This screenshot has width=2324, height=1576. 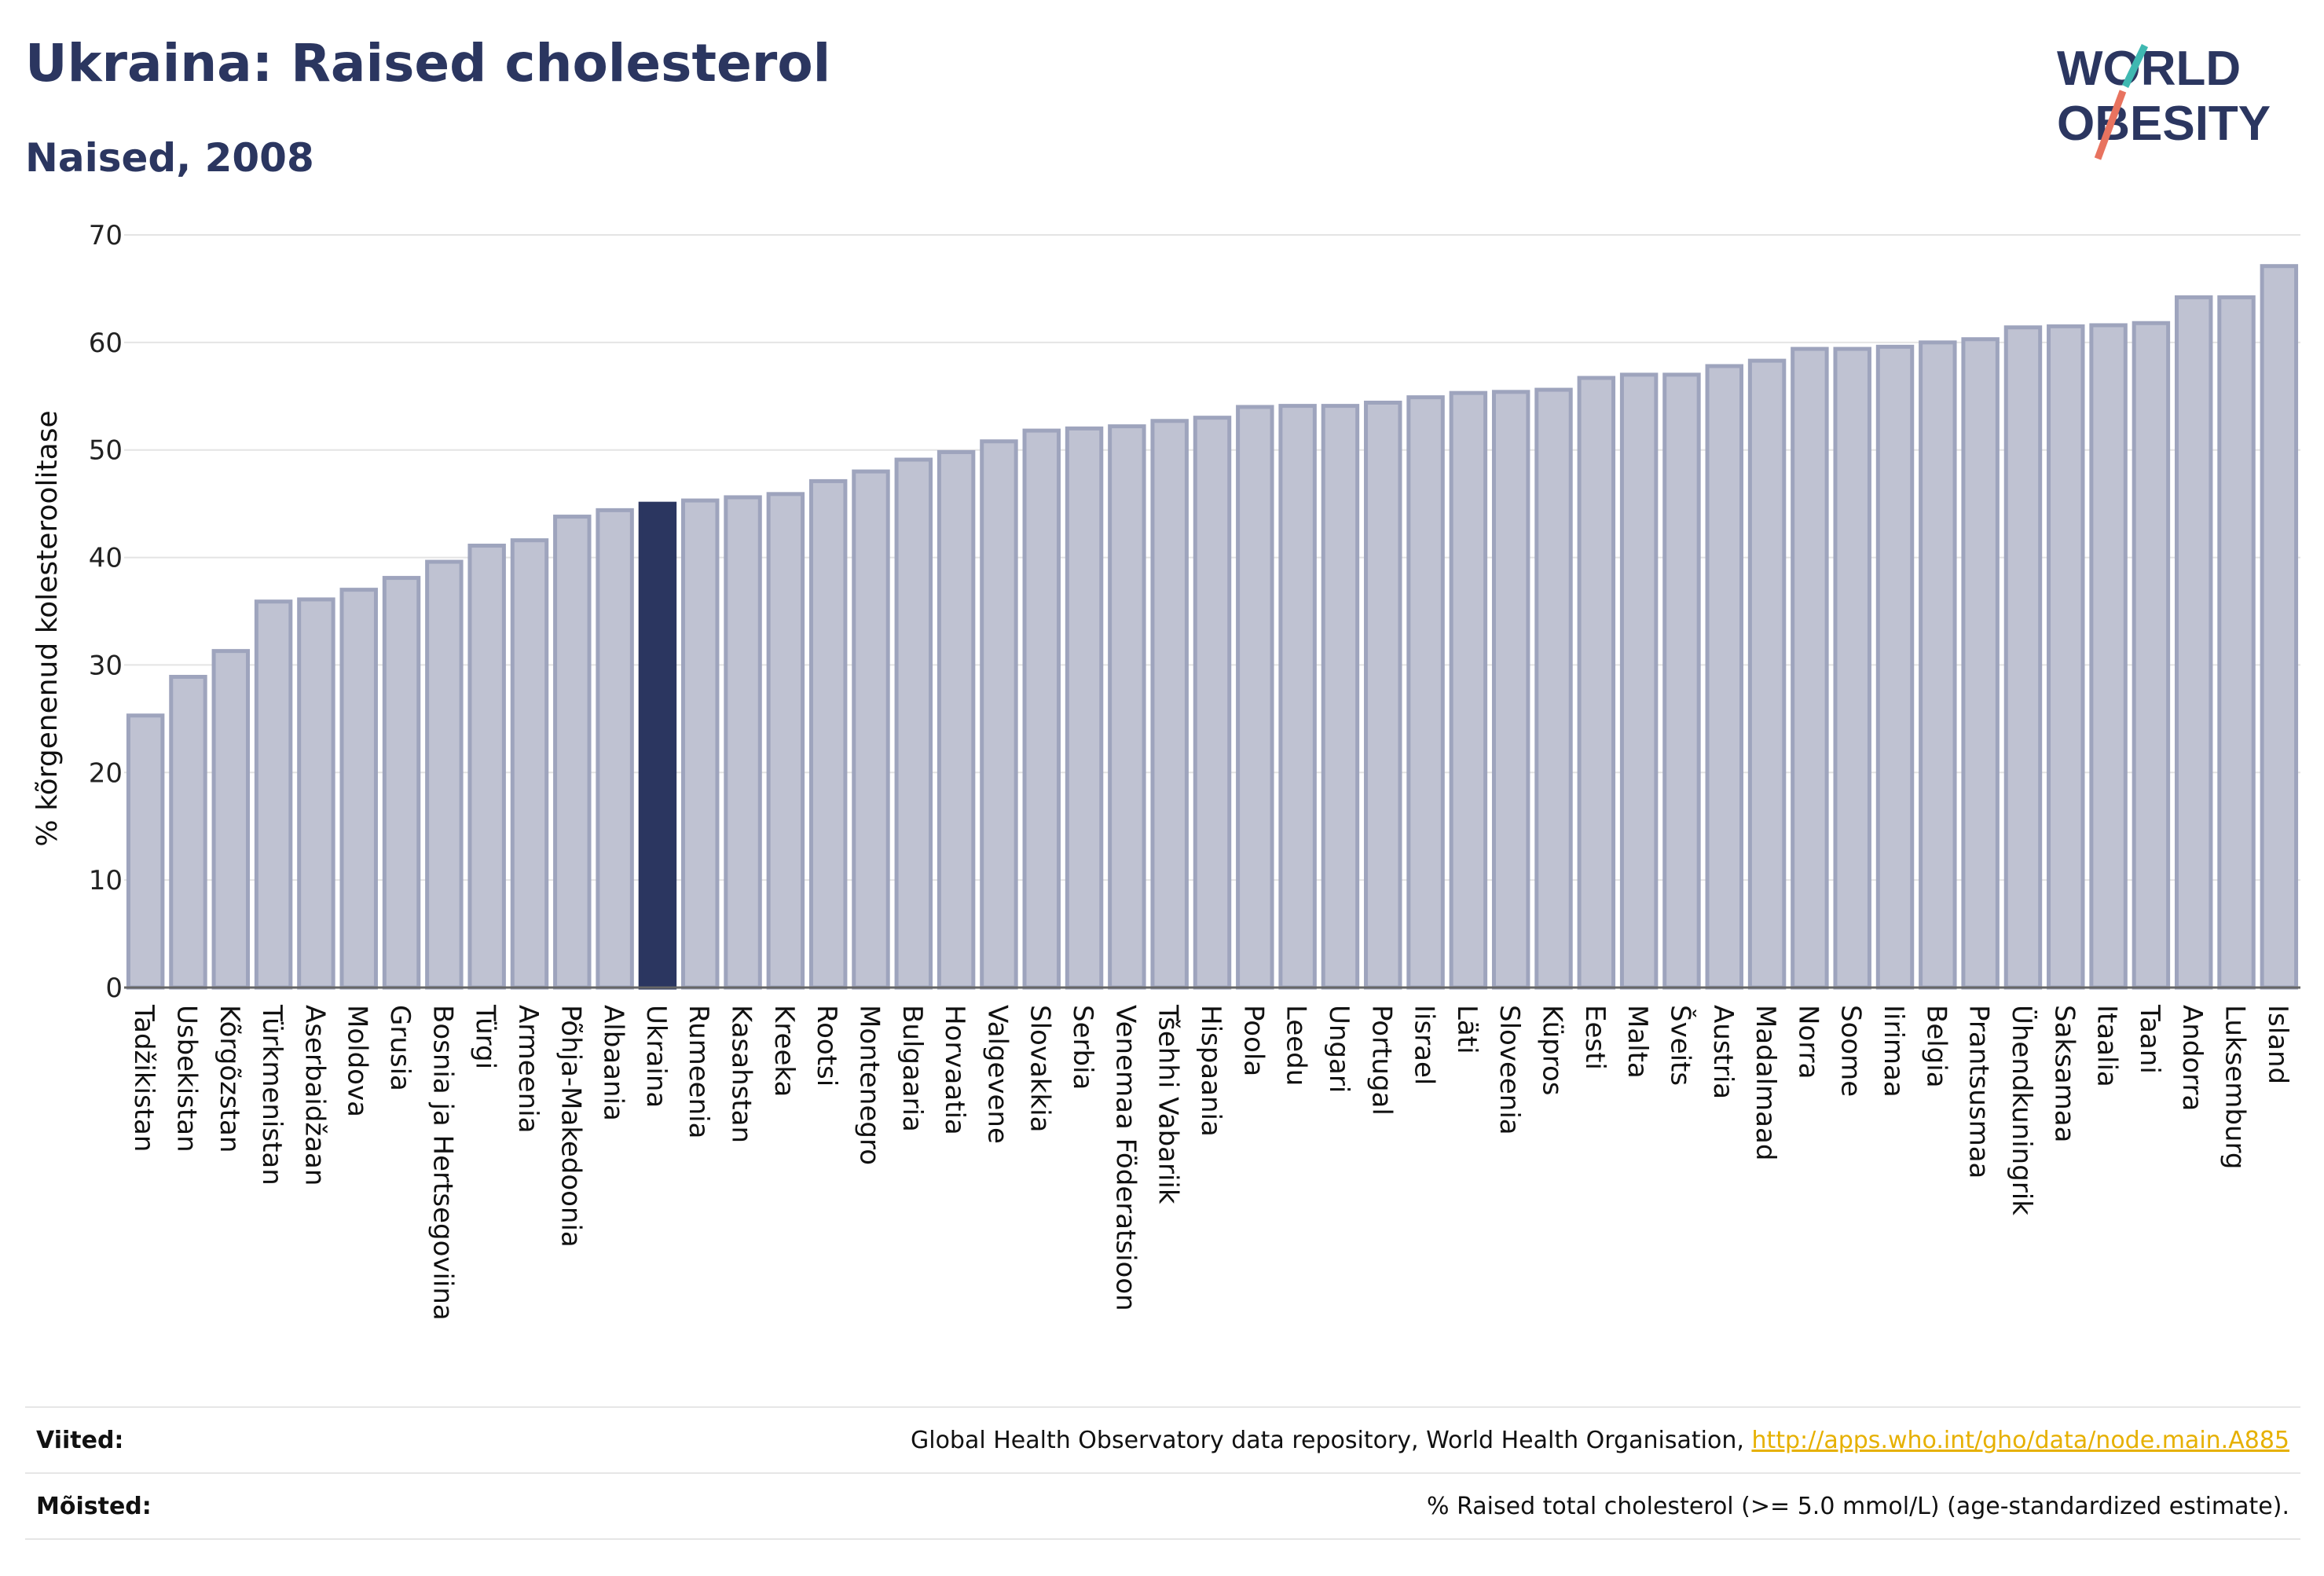 What do you see at coordinates (444, 774) in the screenshot?
I see `bar-Bosnia ja Hertsegoviina` at bounding box center [444, 774].